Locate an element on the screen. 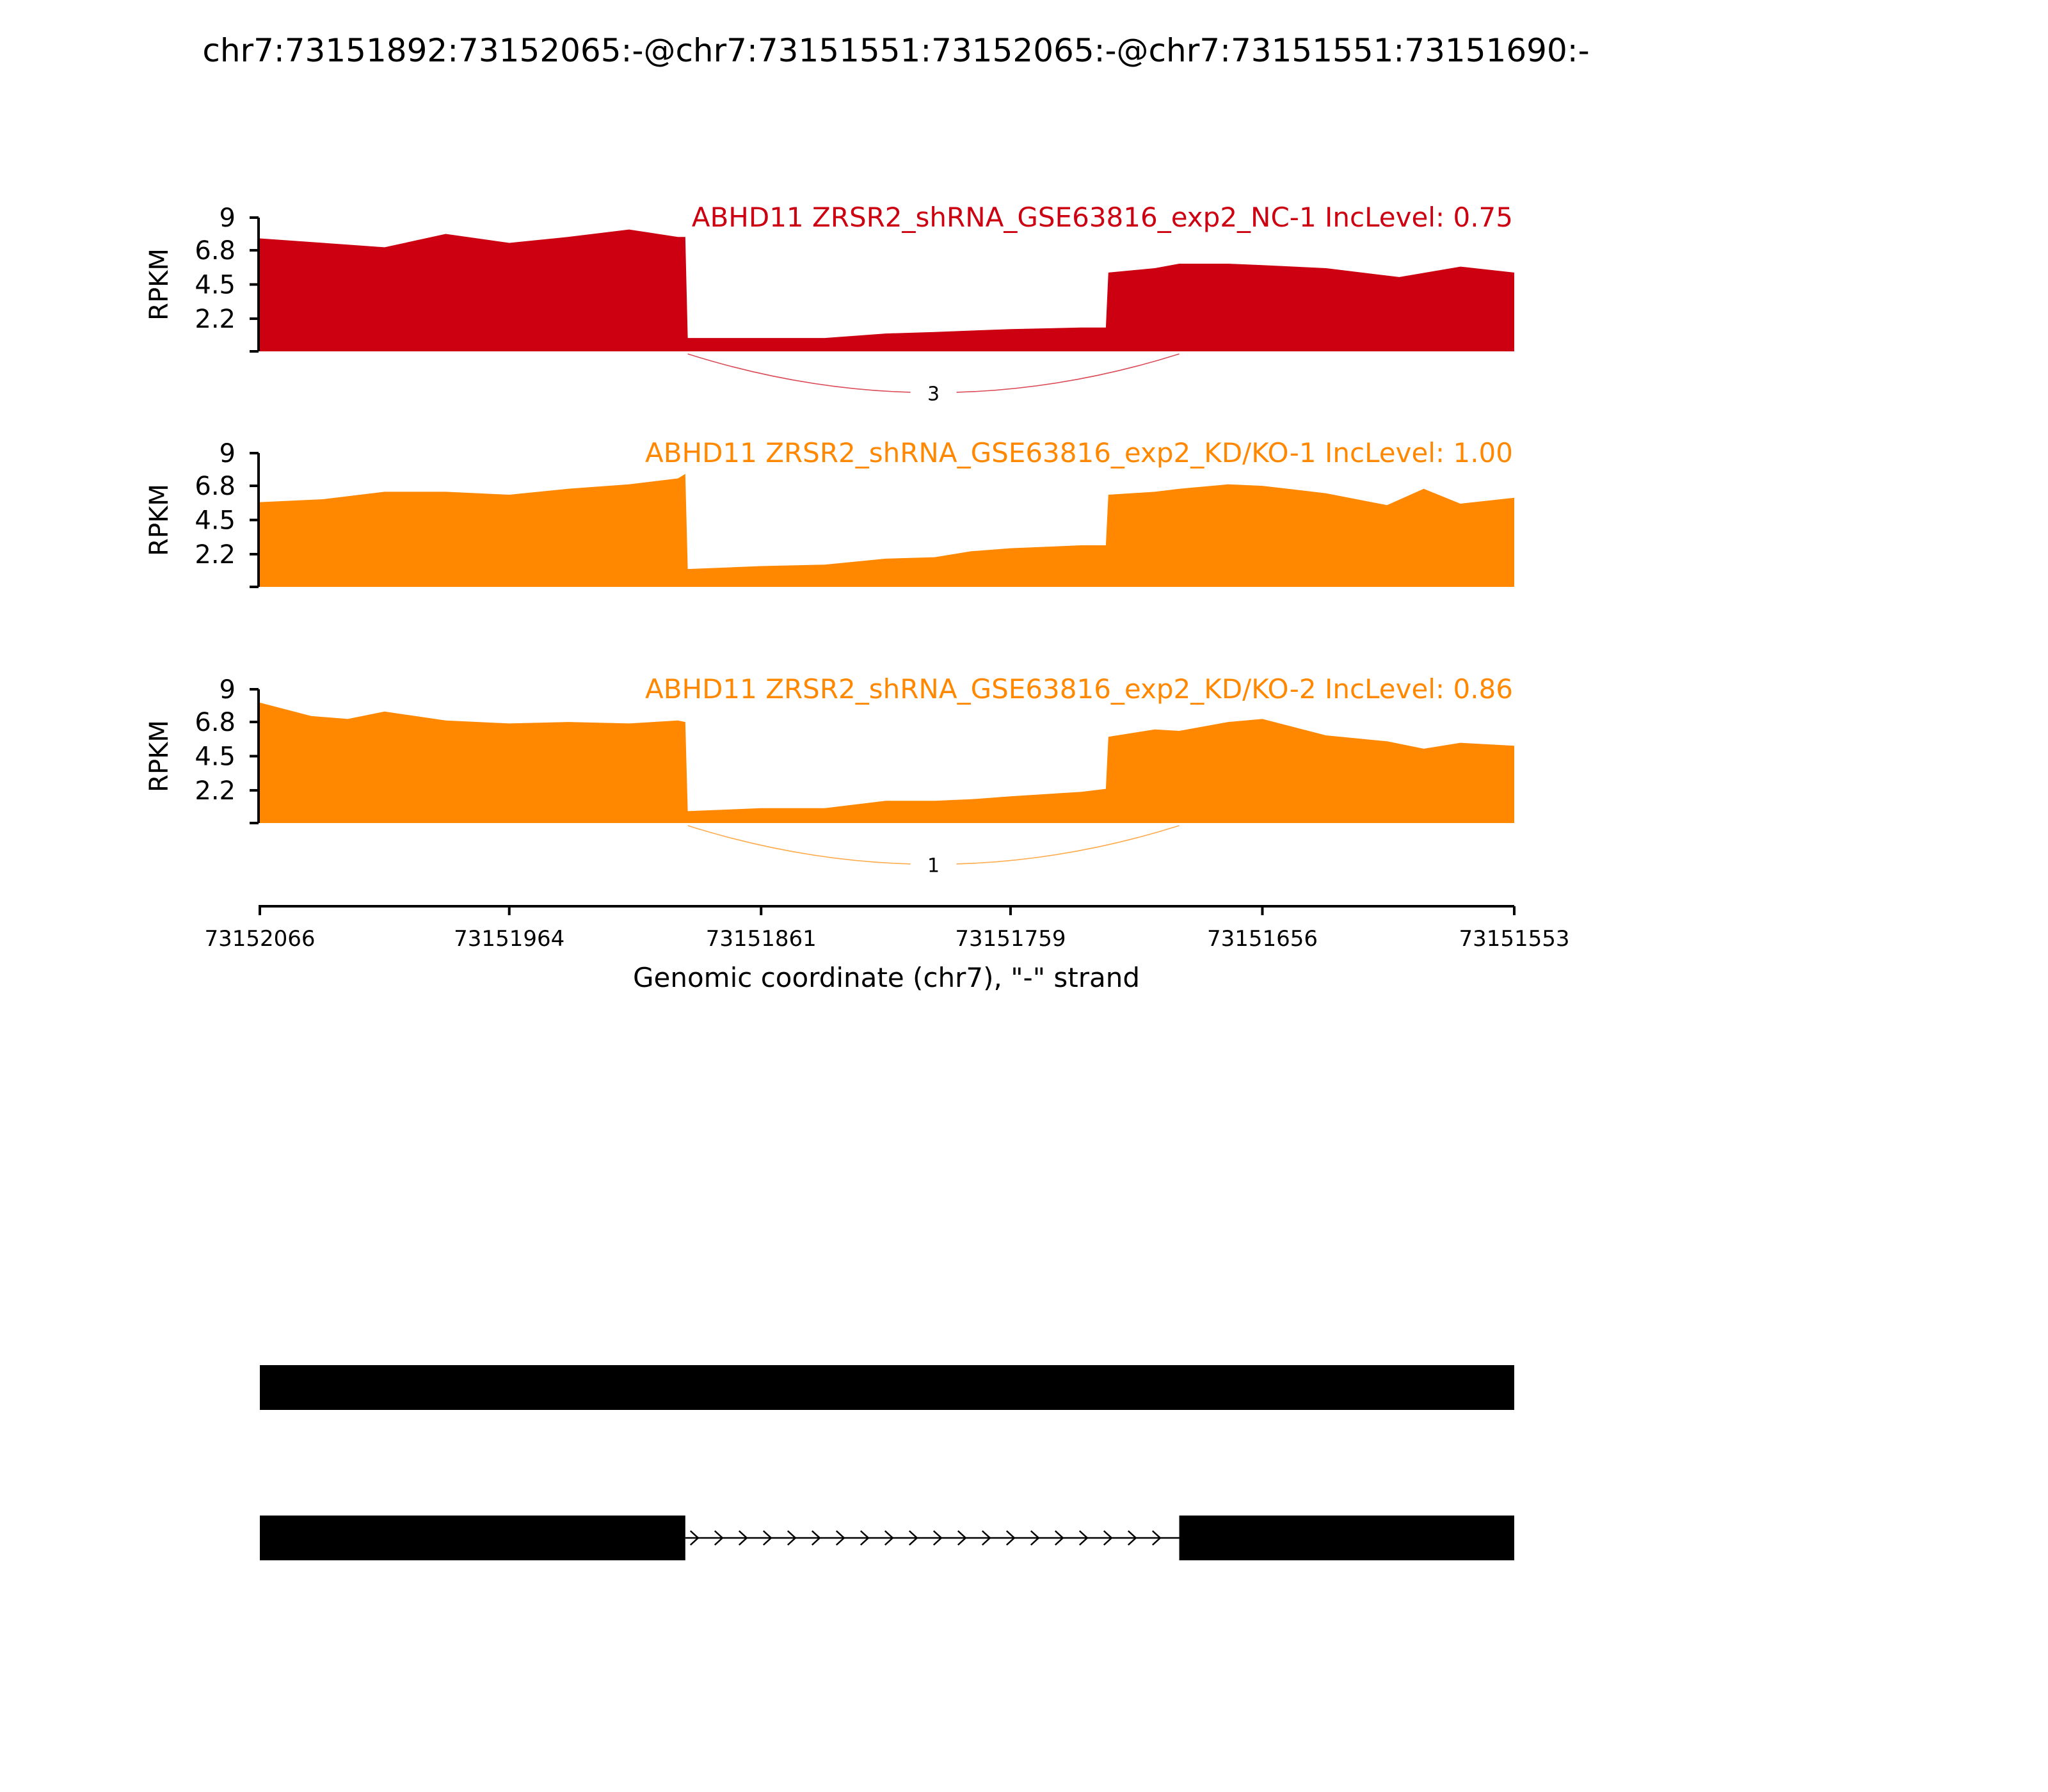 The height and width of the screenshot is (1792, 2048). x-tick-label: 73151553 is located at coordinates (1514, 939).